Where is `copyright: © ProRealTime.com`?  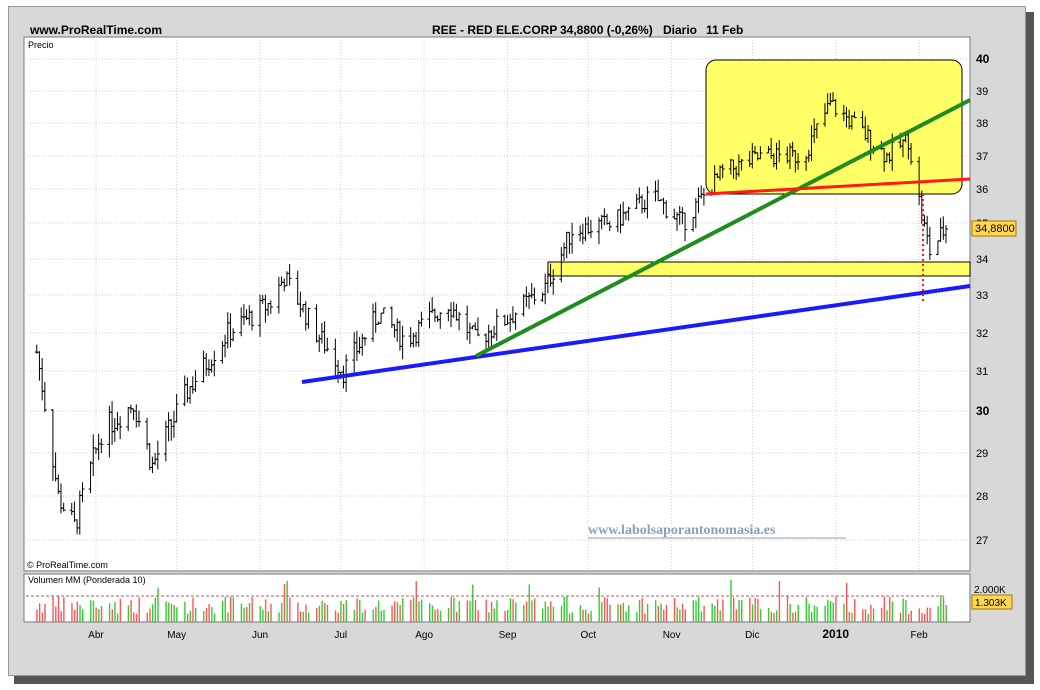
copyright: © ProRealTime.com is located at coordinates (67, 565).